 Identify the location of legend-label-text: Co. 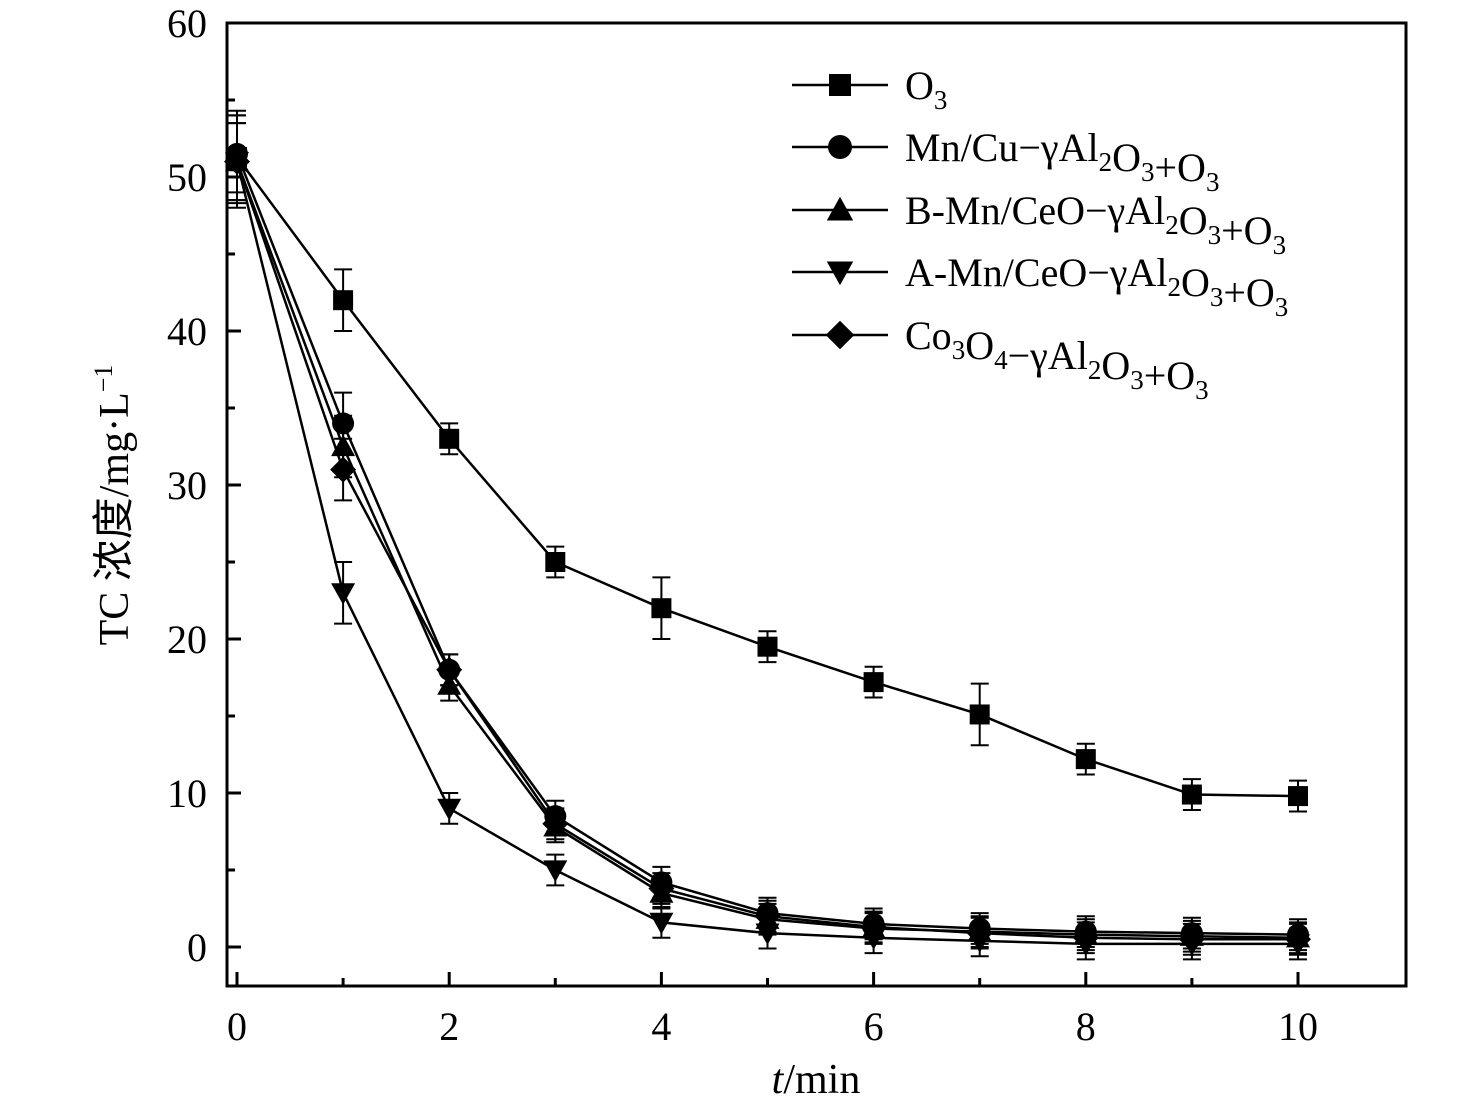
(928, 335).